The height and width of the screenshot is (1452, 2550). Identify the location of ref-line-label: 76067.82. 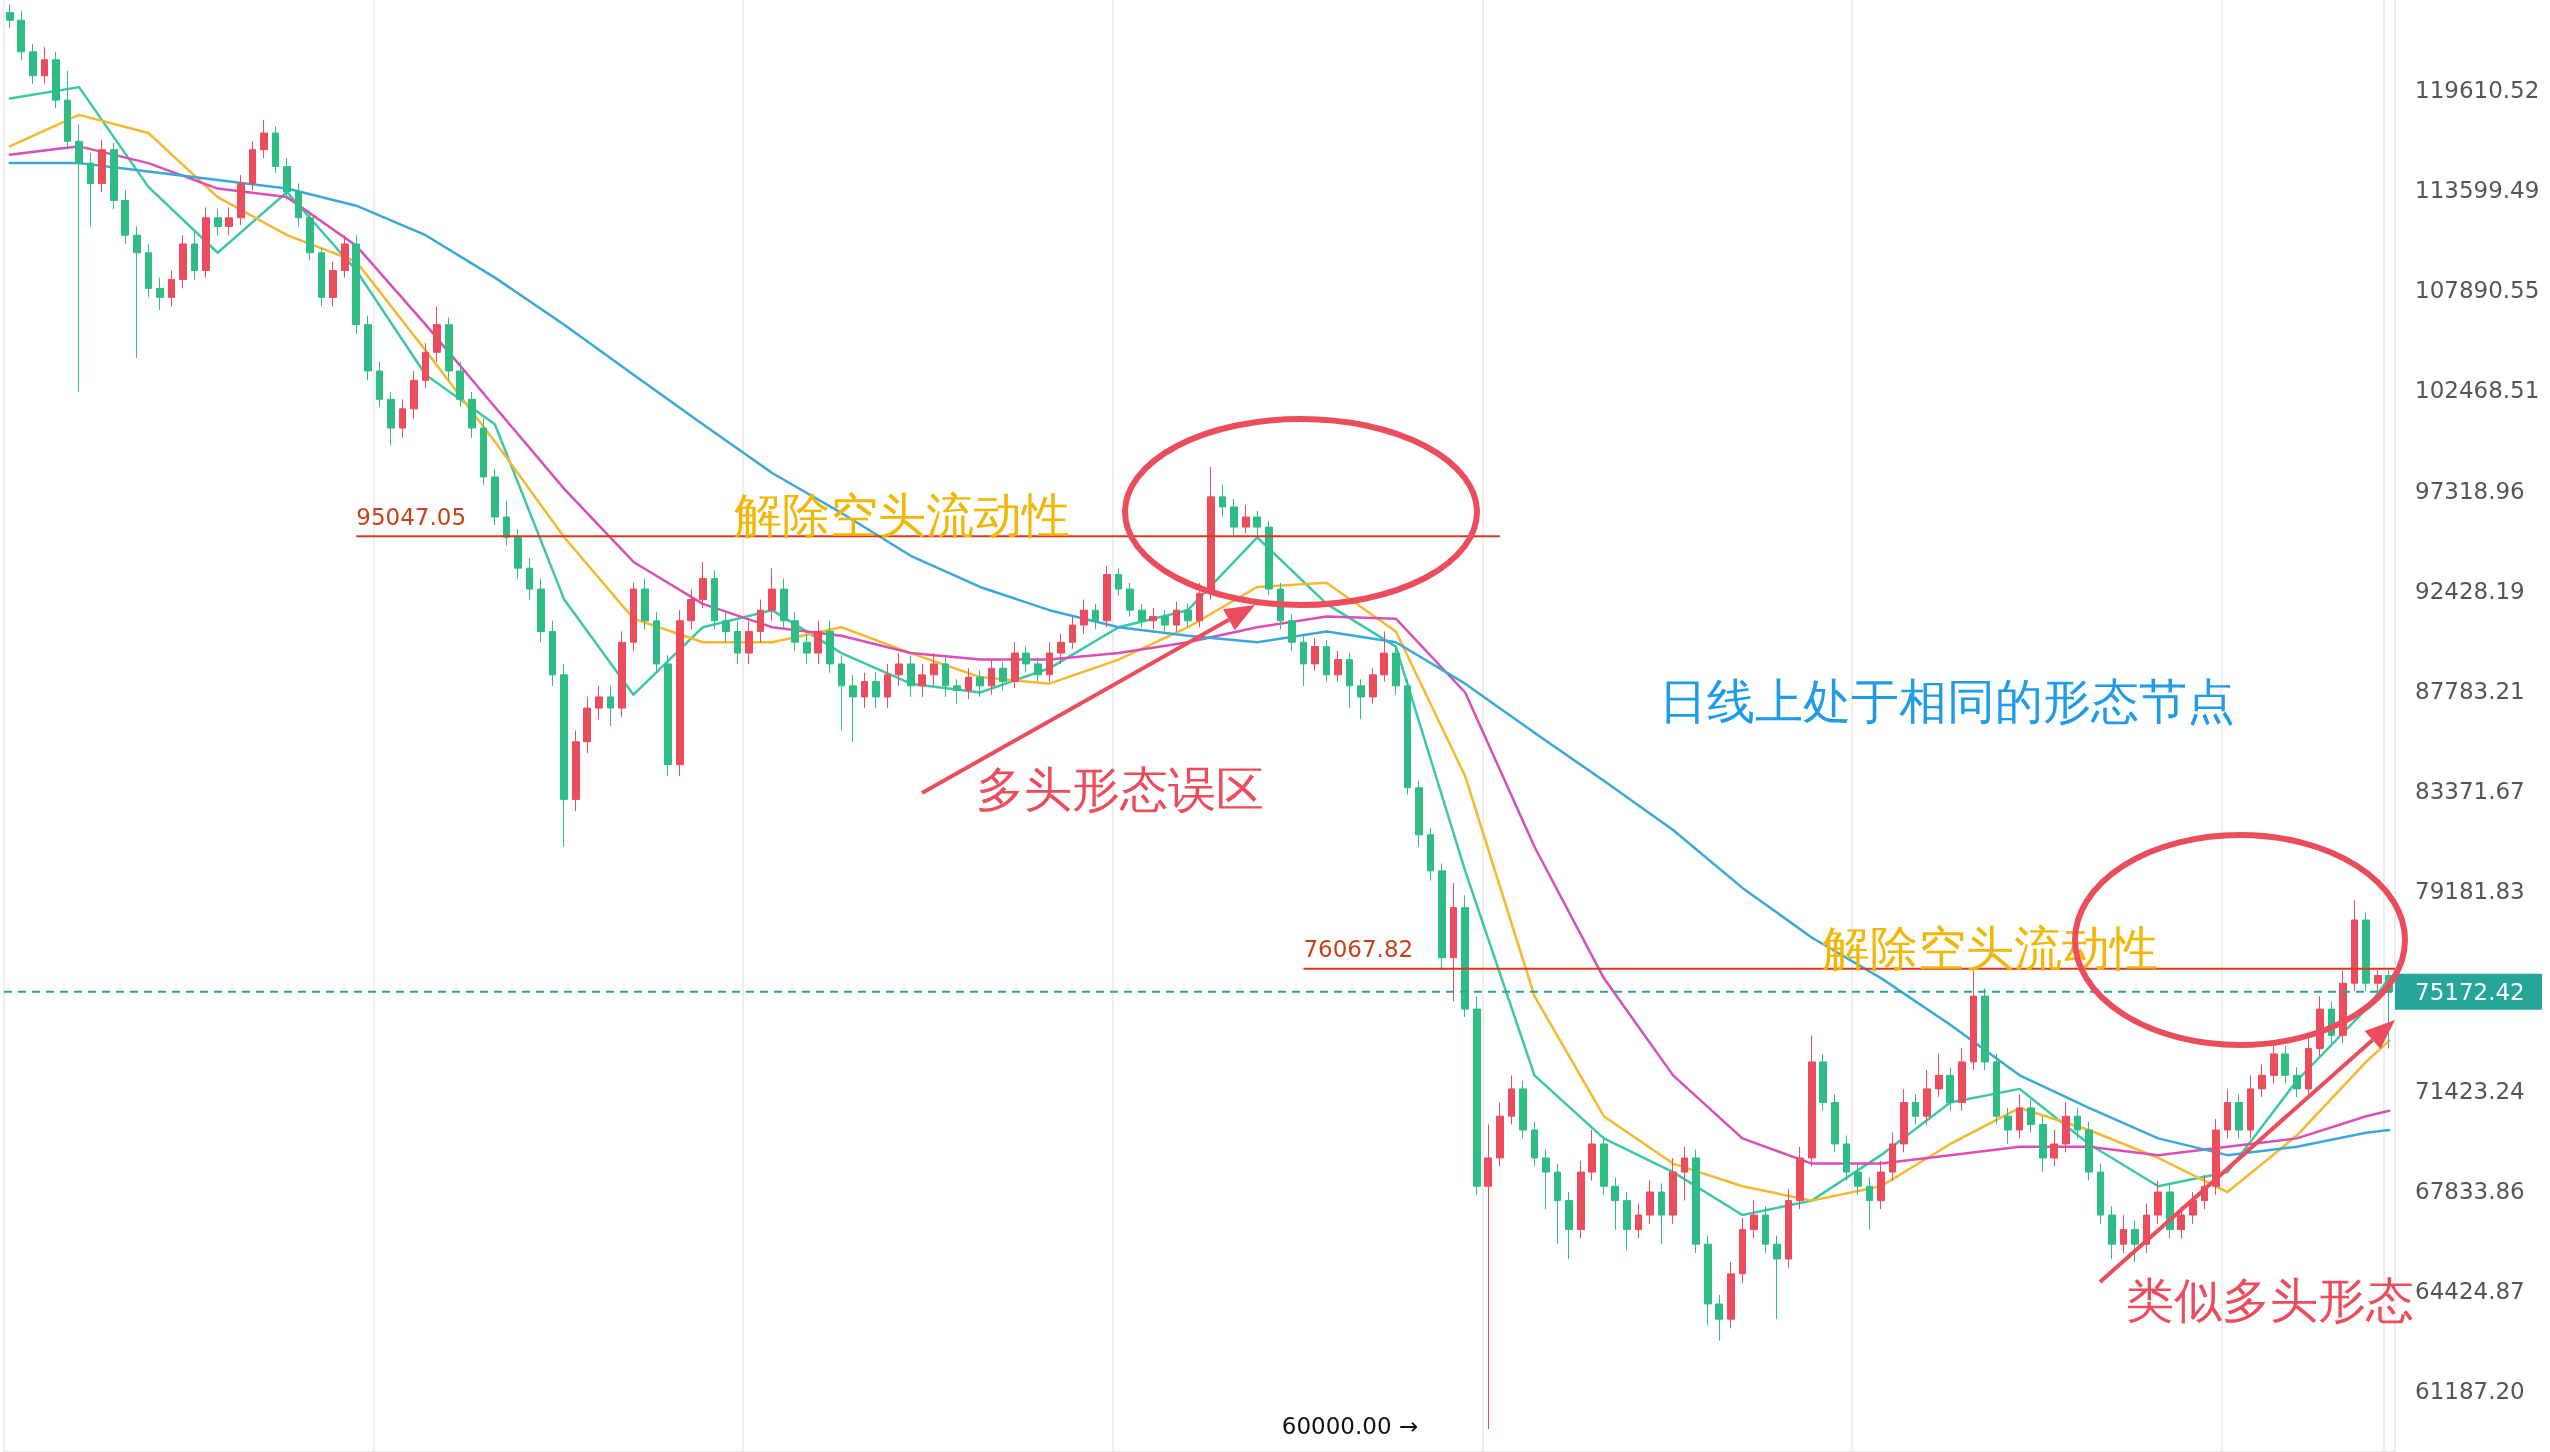
(1358, 949).